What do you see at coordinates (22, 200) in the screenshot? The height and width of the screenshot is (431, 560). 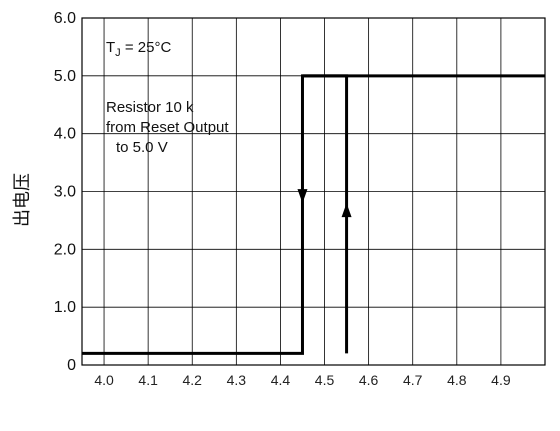 I see `y-axis-label: 出电压` at bounding box center [22, 200].